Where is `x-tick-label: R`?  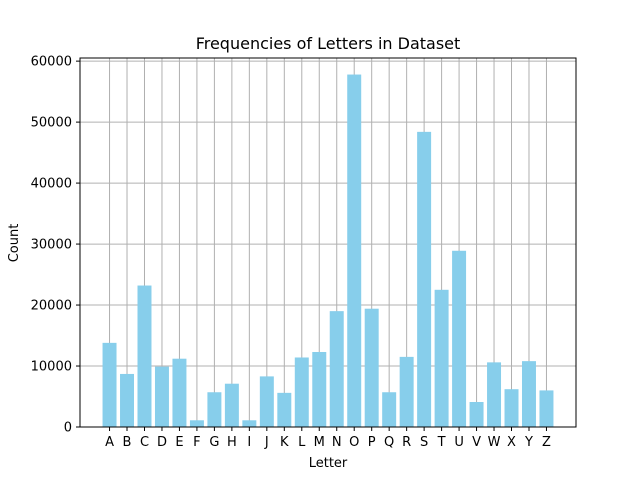
x-tick-label: R is located at coordinates (406, 442).